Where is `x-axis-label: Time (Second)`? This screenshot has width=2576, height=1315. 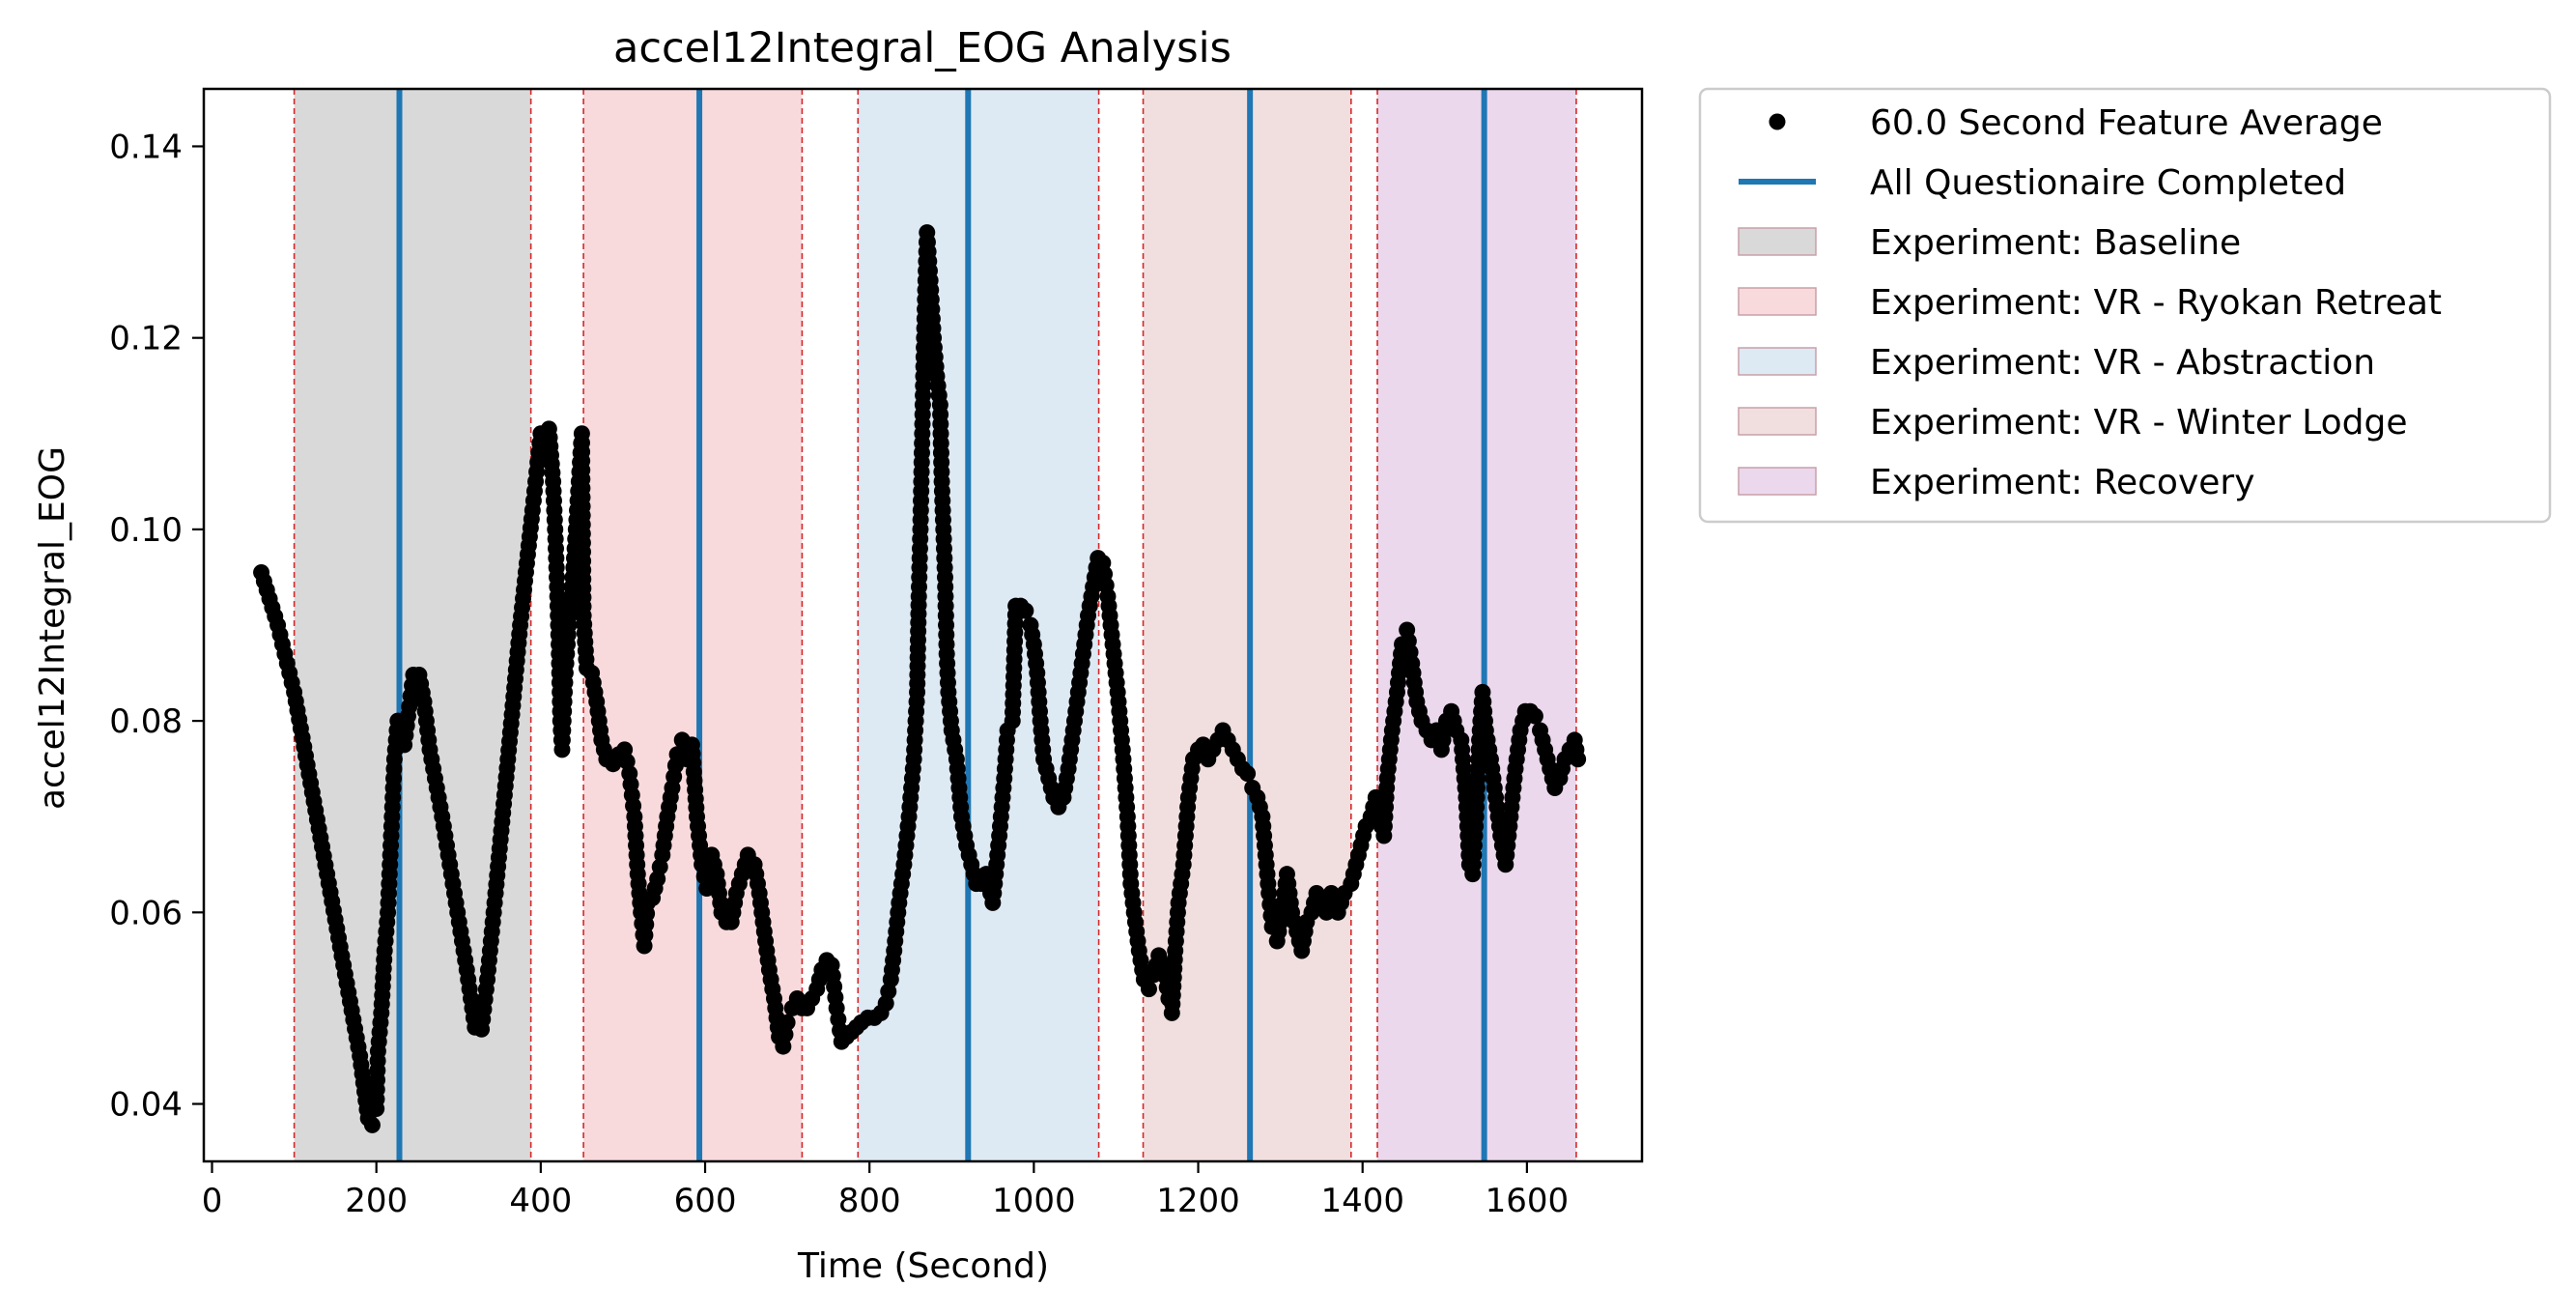
x-axis-label: Time (Second) is located at coordinates (923, 1266).